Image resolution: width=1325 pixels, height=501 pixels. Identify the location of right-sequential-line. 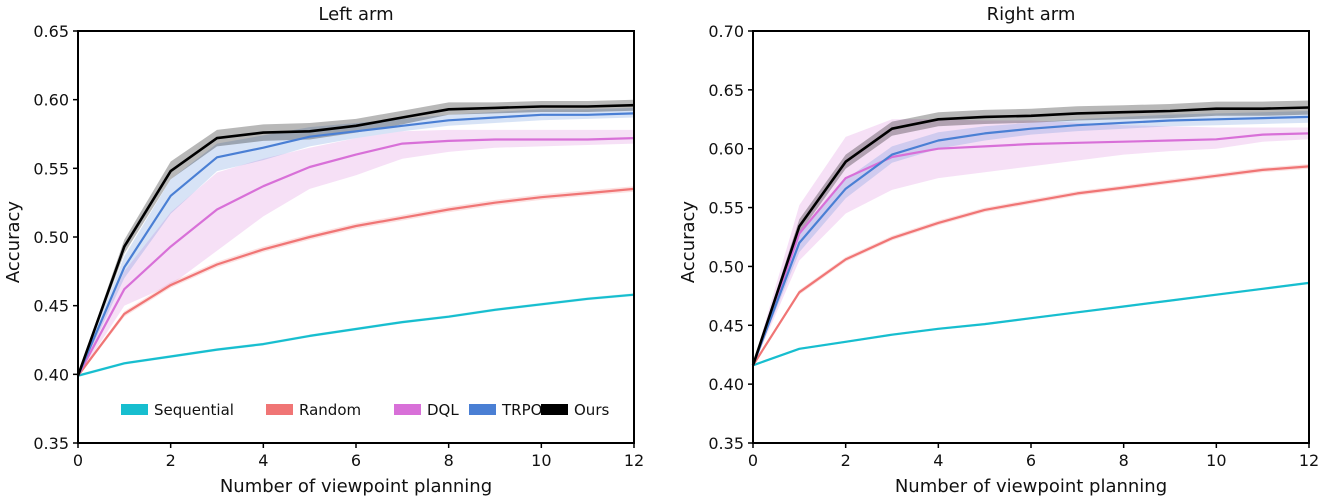
(1031, 324).